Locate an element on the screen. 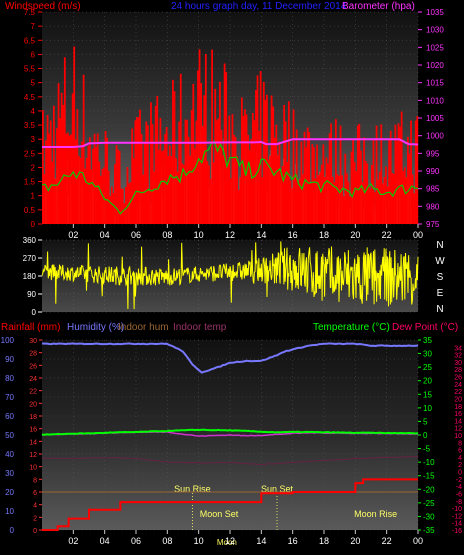 This screenshot has width=464, height=555. climate-x-tick-label: 06 is located at coordinates (136, 541).